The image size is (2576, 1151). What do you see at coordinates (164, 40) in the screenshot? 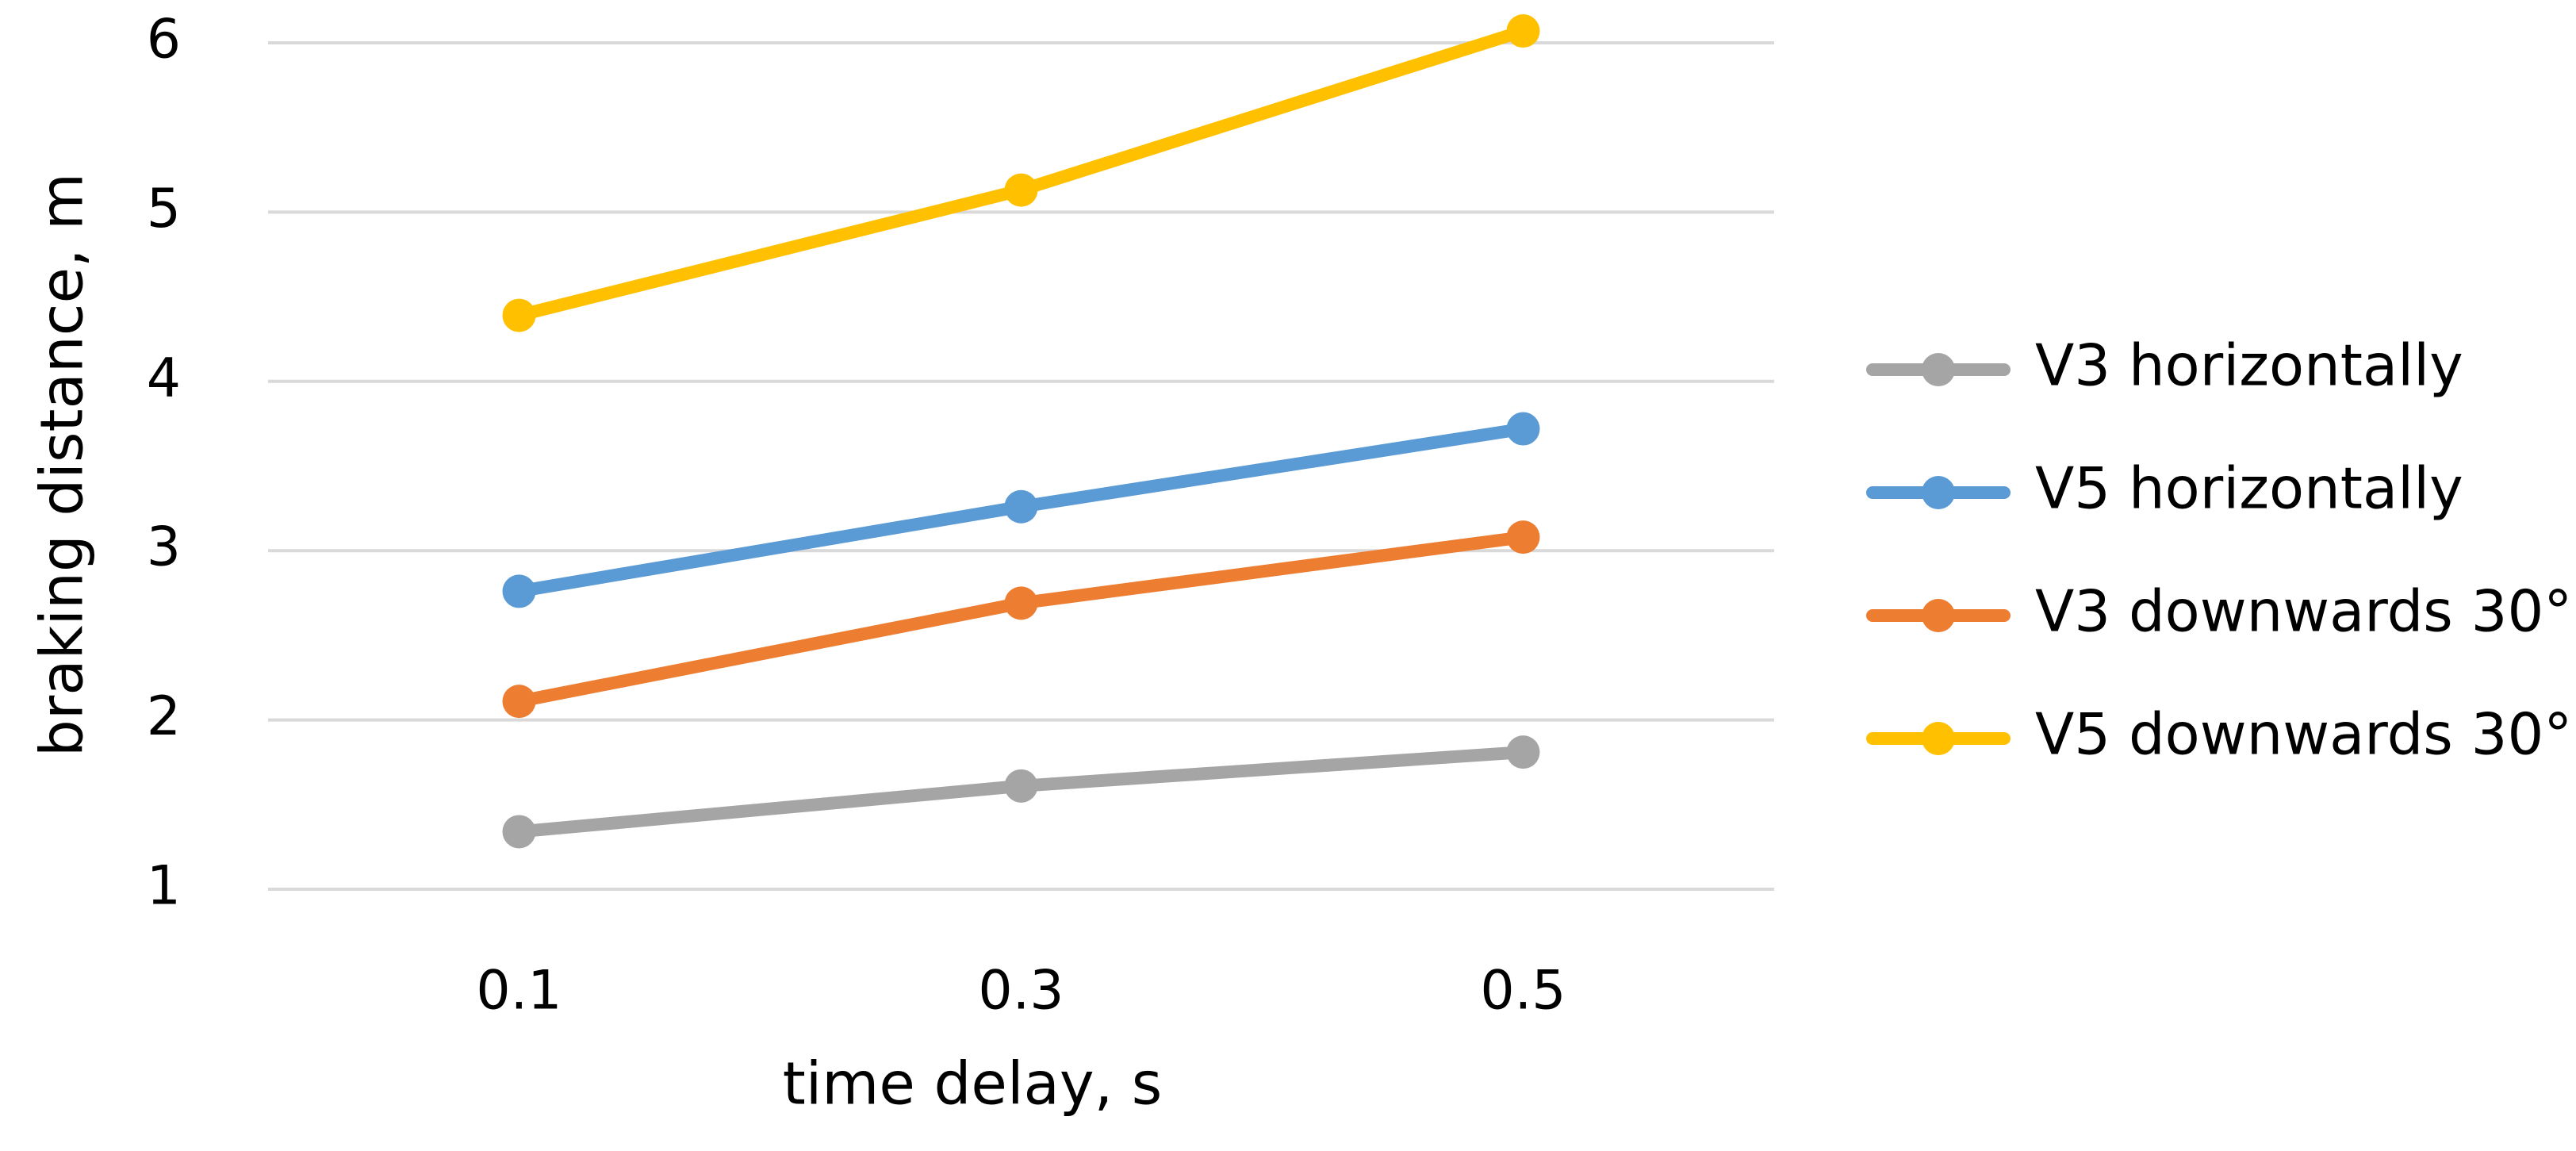
I see `y-tick-label: 6` at bounding box center [164, 40].